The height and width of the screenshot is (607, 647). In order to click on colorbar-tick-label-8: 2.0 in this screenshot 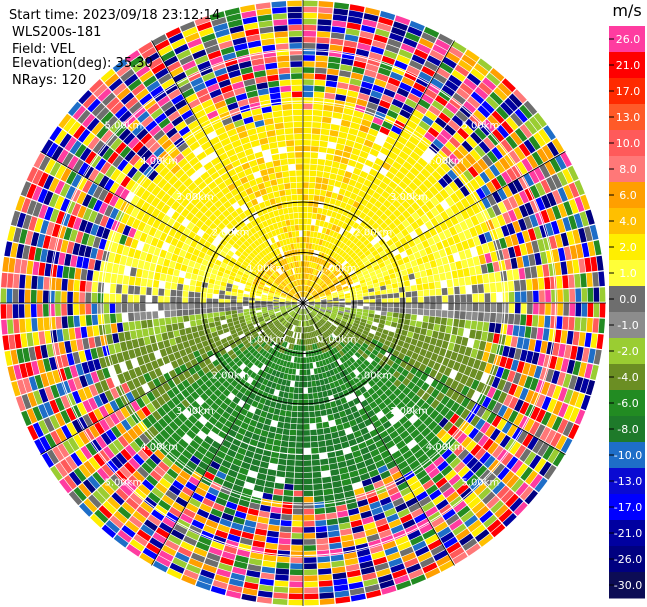, I will do `click(628, 247)`.